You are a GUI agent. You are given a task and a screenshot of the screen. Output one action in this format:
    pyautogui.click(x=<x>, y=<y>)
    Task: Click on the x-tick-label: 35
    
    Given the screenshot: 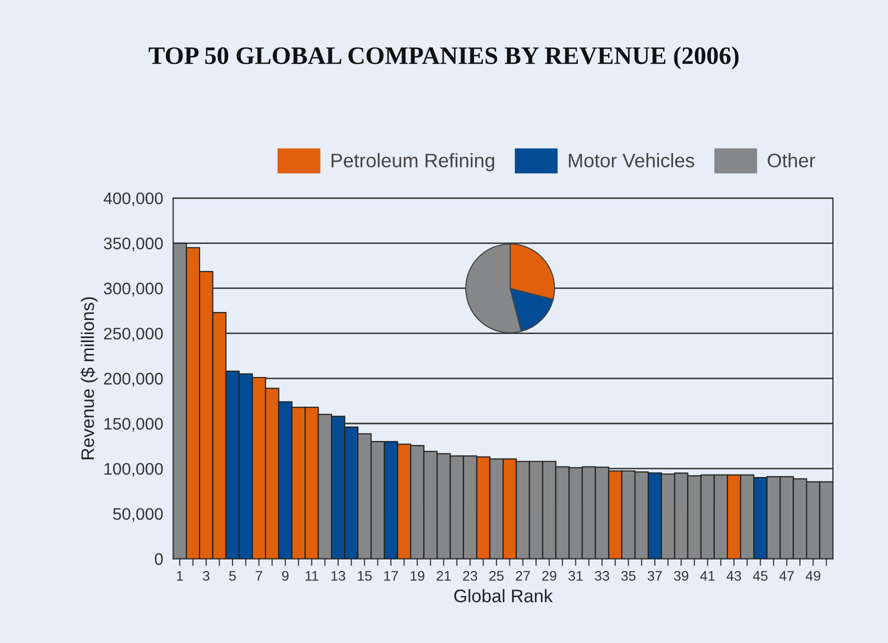 What is the action you would take?
    pyautogui.click(x=628, y=575)
    